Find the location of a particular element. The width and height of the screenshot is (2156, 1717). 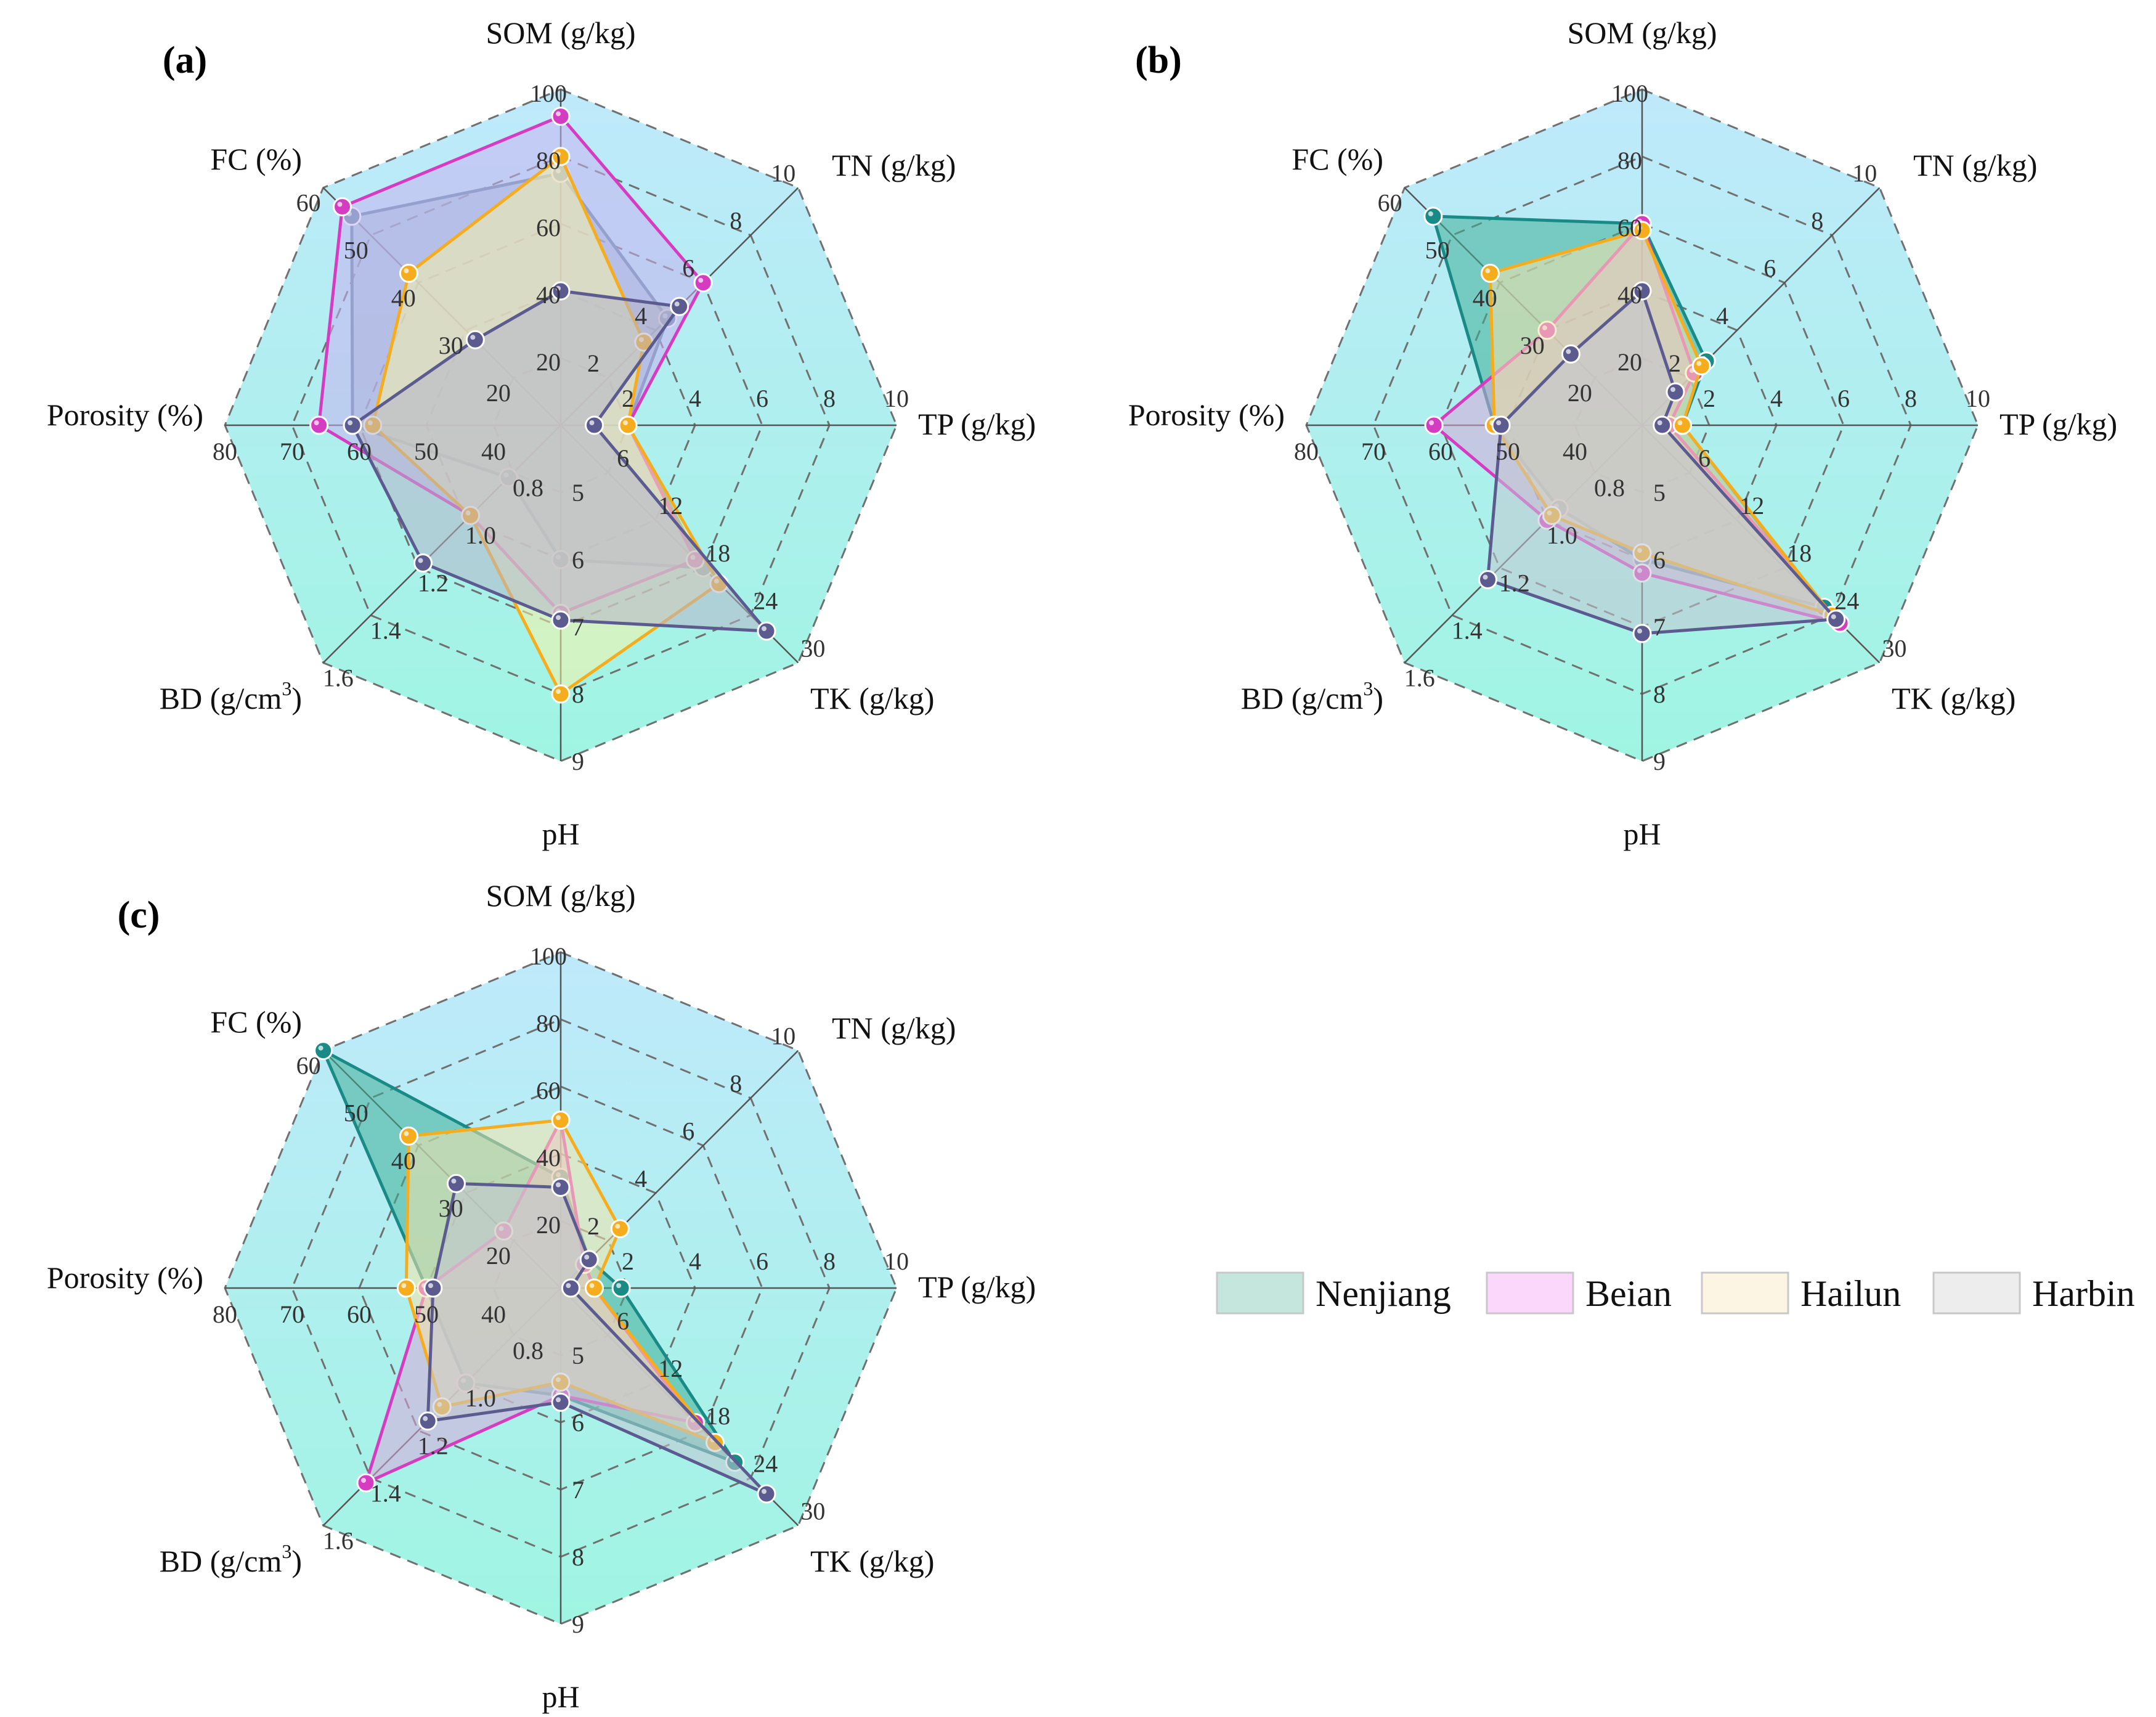

tick-label: 0.8 is located at coordinates (528, 488).